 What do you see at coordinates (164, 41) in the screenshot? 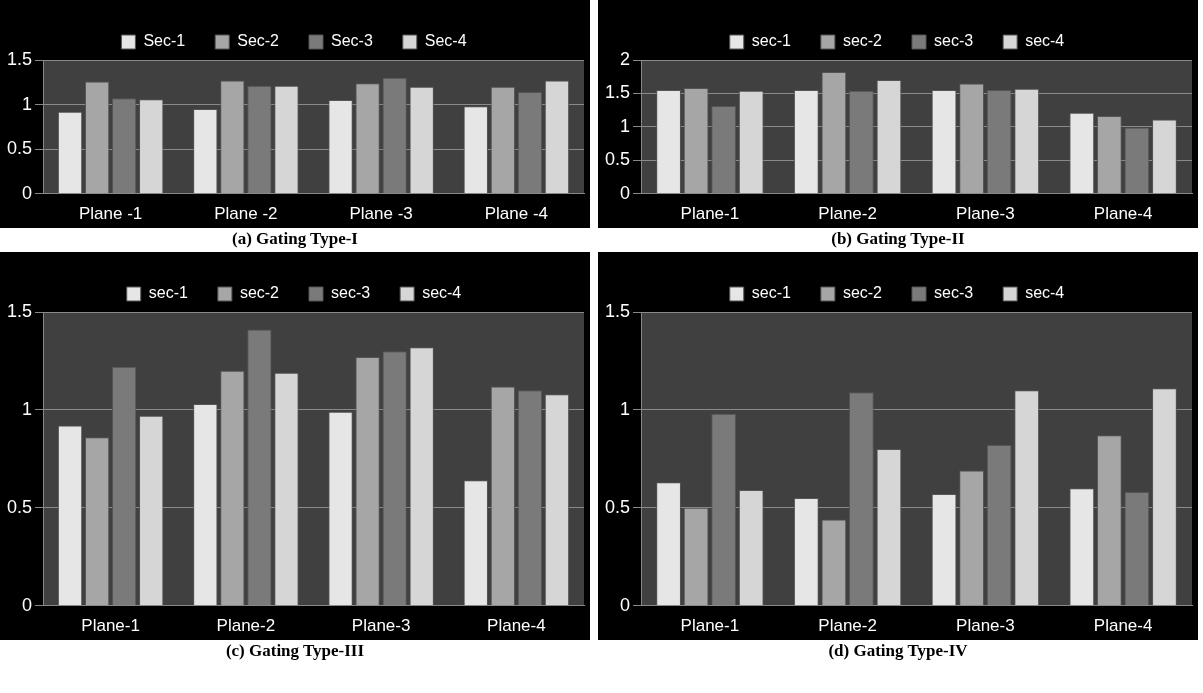
I see `legend-label: Sec-1` at bounding box center [164, 41].